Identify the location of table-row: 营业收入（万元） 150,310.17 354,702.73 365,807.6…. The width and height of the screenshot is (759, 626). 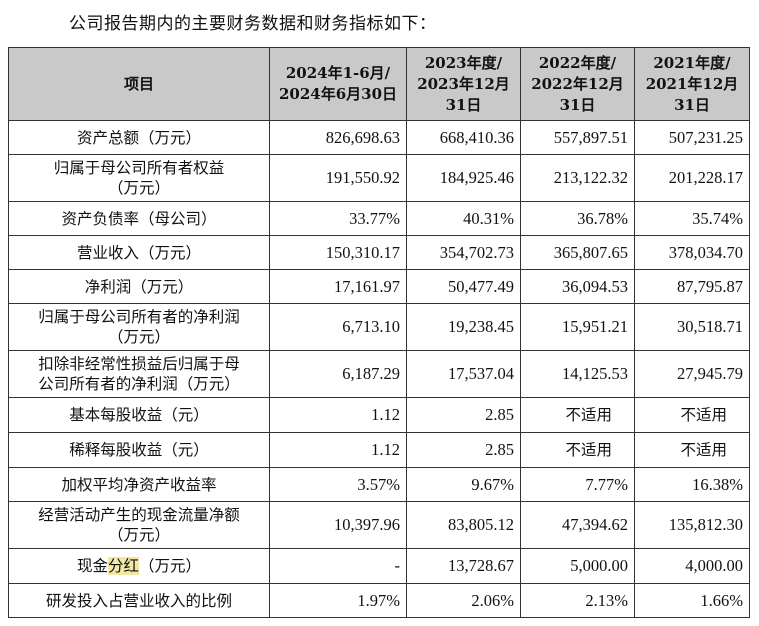
(379, 252).